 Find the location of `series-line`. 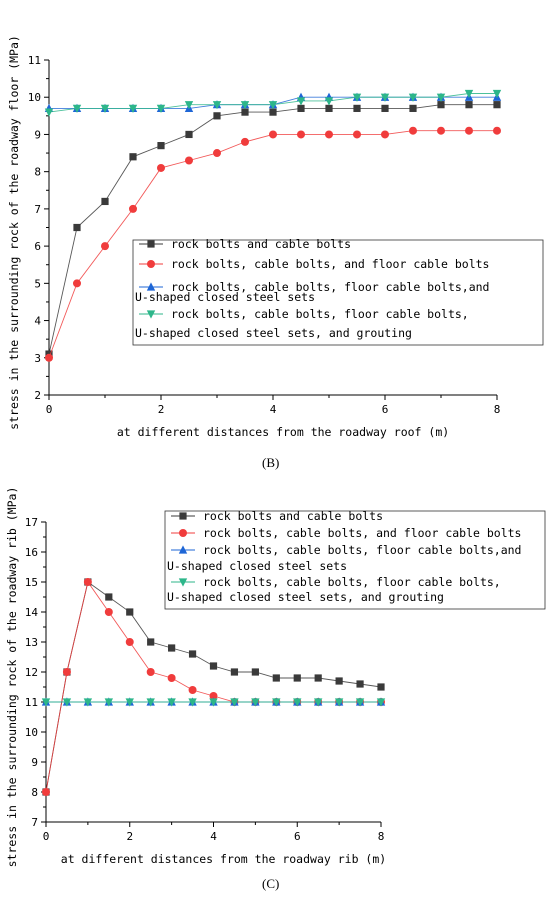

series-line is located at coordinates (213, 687).